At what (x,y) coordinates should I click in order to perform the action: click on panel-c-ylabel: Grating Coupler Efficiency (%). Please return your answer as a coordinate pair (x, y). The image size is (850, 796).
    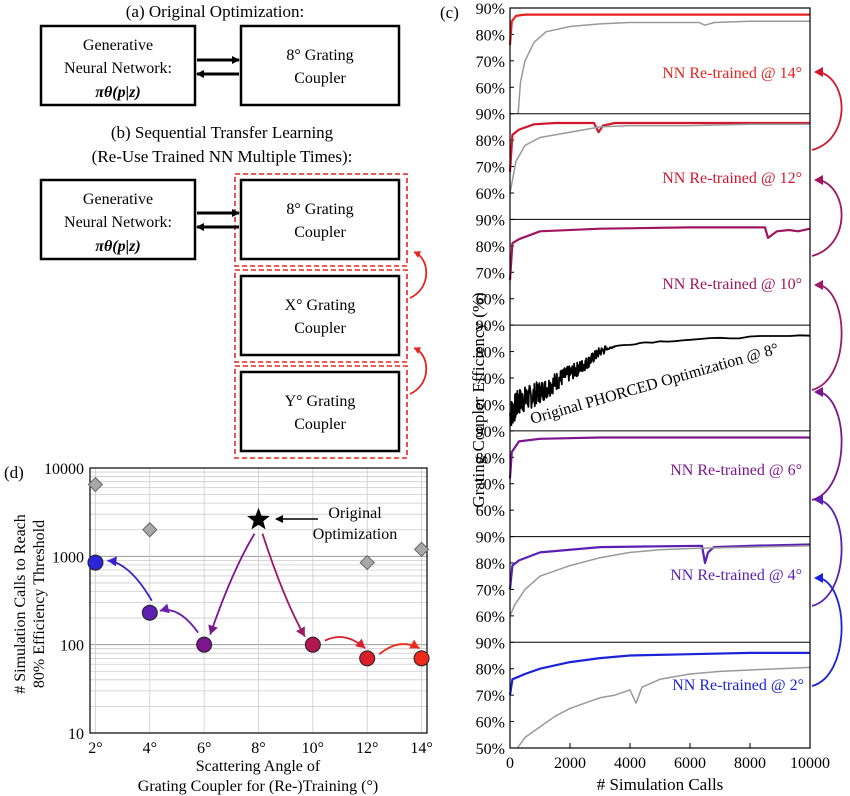
    Looking at the image, I should click on (478, 399).